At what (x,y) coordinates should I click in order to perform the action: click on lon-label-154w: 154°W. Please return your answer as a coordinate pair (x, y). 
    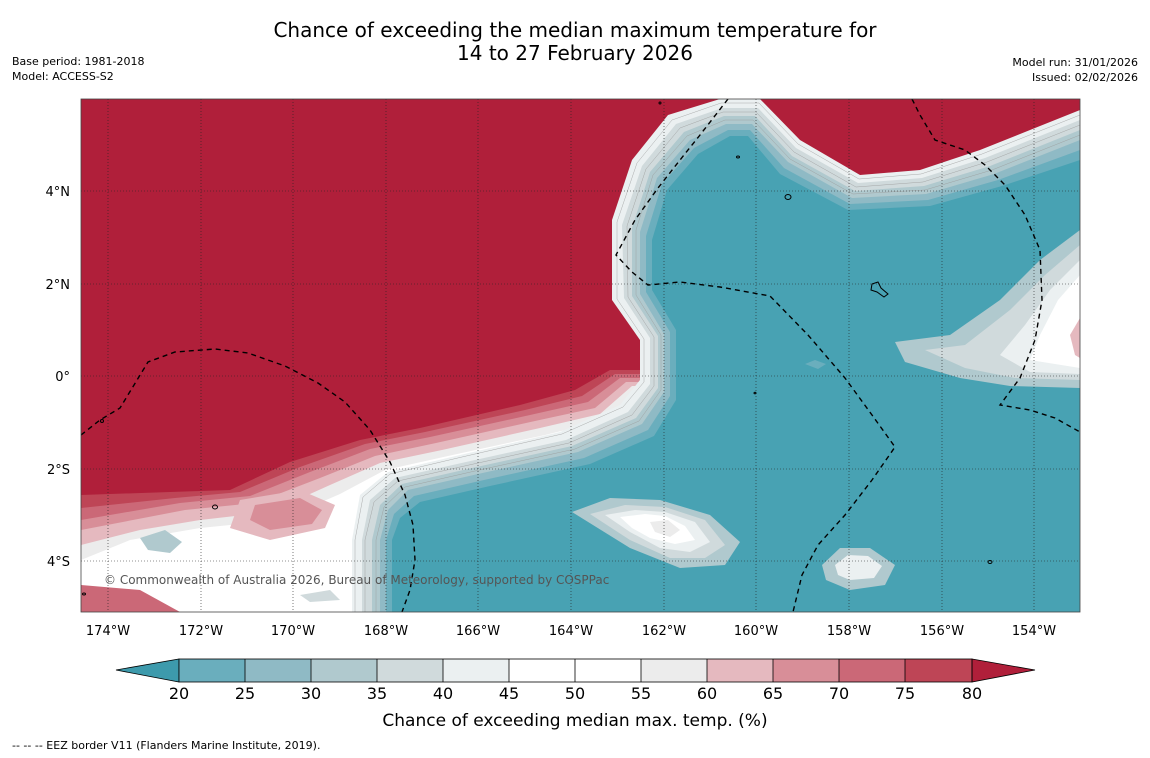
    Looking at the image, I should click on (1034, 631).